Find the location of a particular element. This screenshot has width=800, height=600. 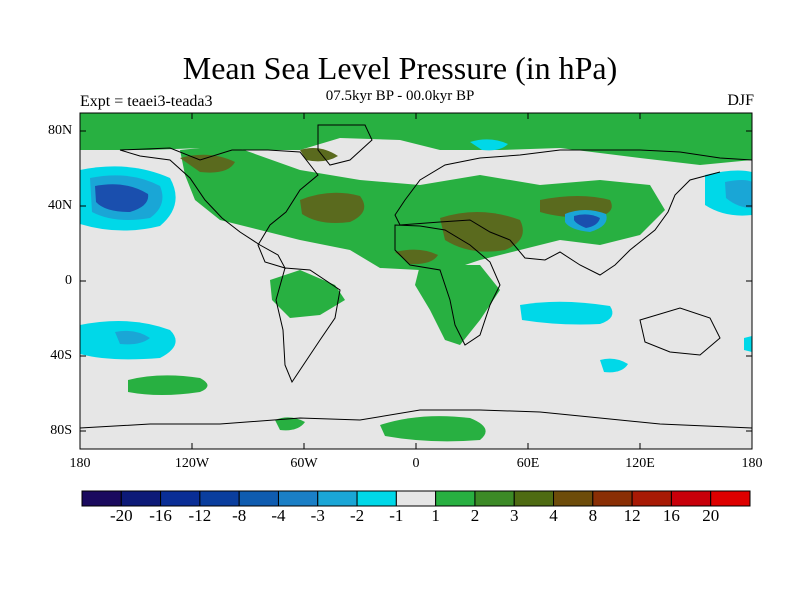

season-label: DJF is located at coordinates (740, 100).